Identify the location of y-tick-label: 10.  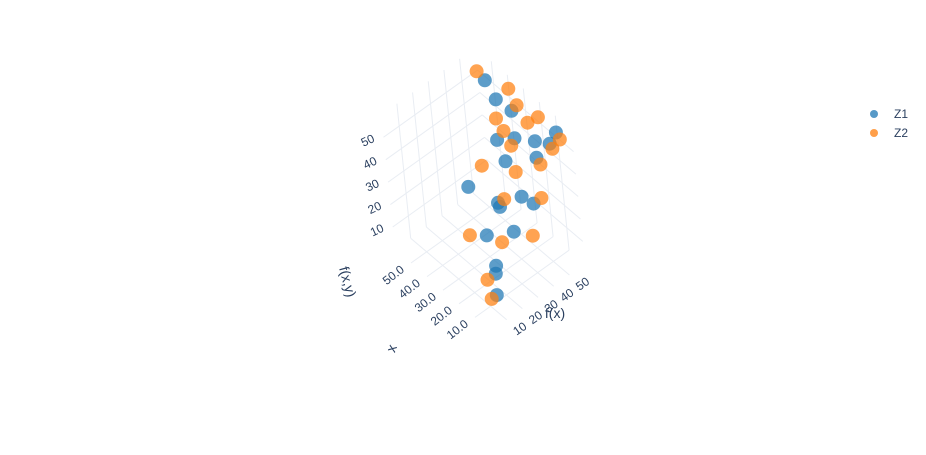
(519, 328).